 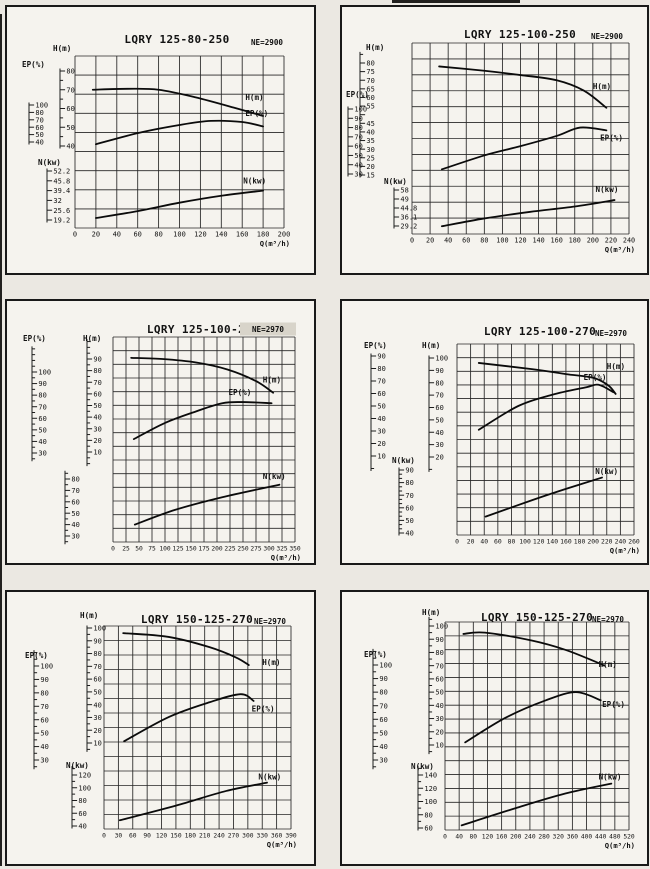 I want to click on x-tick-label: 30, so click(x=119, y=836).